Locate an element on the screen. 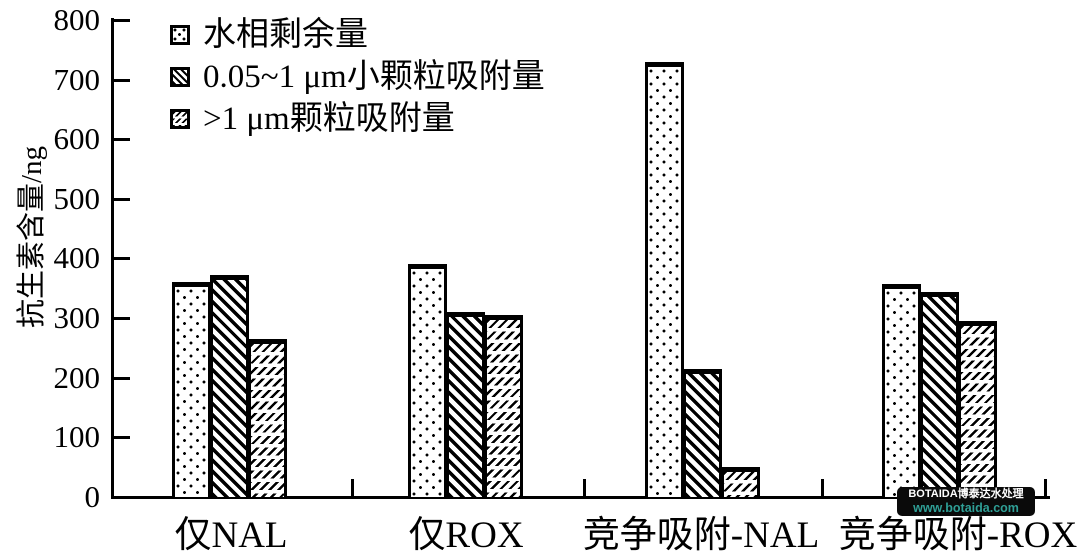 This screenshot has height=554, width=1086. y-tick-label: 800 is located at coordinates (77, 19).